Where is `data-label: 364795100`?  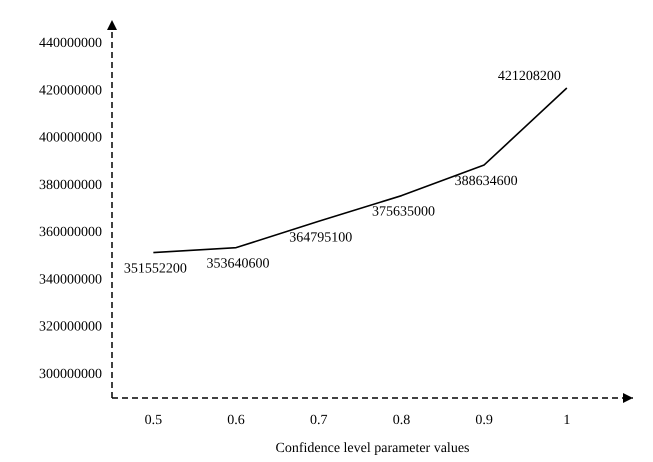 data-label: 364795100 is located at coordinates (320, 238).